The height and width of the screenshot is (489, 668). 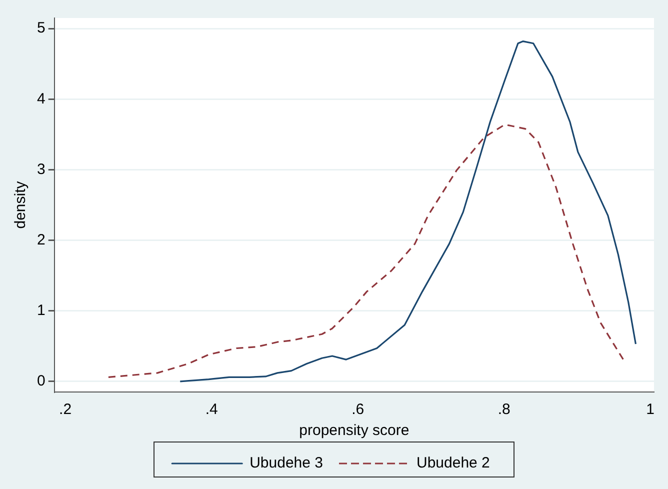 What do you see at coordinates (41, 169) in the screenshot?
I see `y-tick-label: 3` at bounding box center [41, 169].